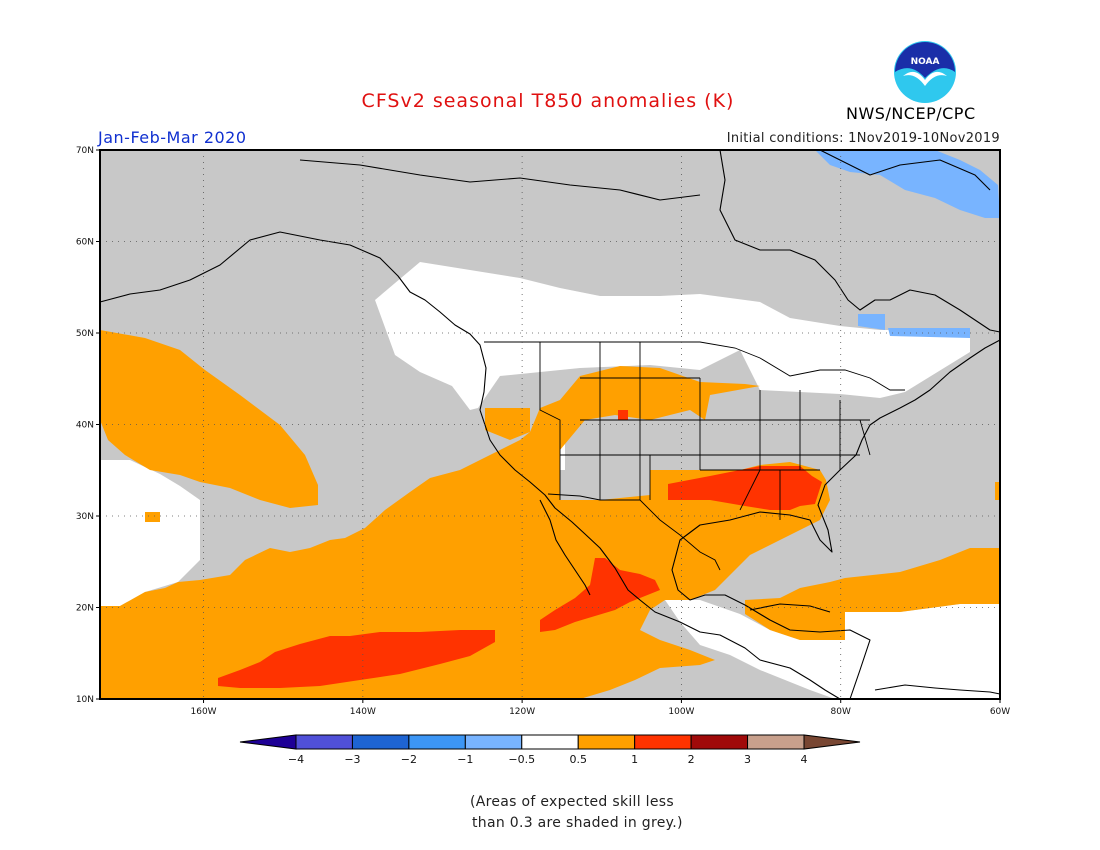 This screenshot has height=850, width=1100. I want to click on colorbar-label: −2, so click(409, 759).